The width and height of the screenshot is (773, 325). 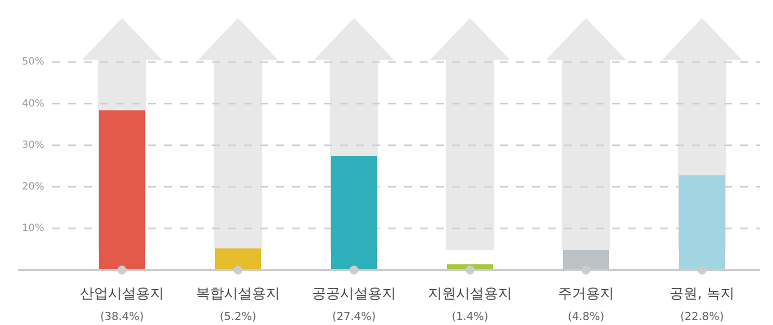 What do you see at coordinates (702, 304) in the screenshot?
I see `x-tick-label: 공원, 녹지 (22.8%)` at bounding box center [702, 304].